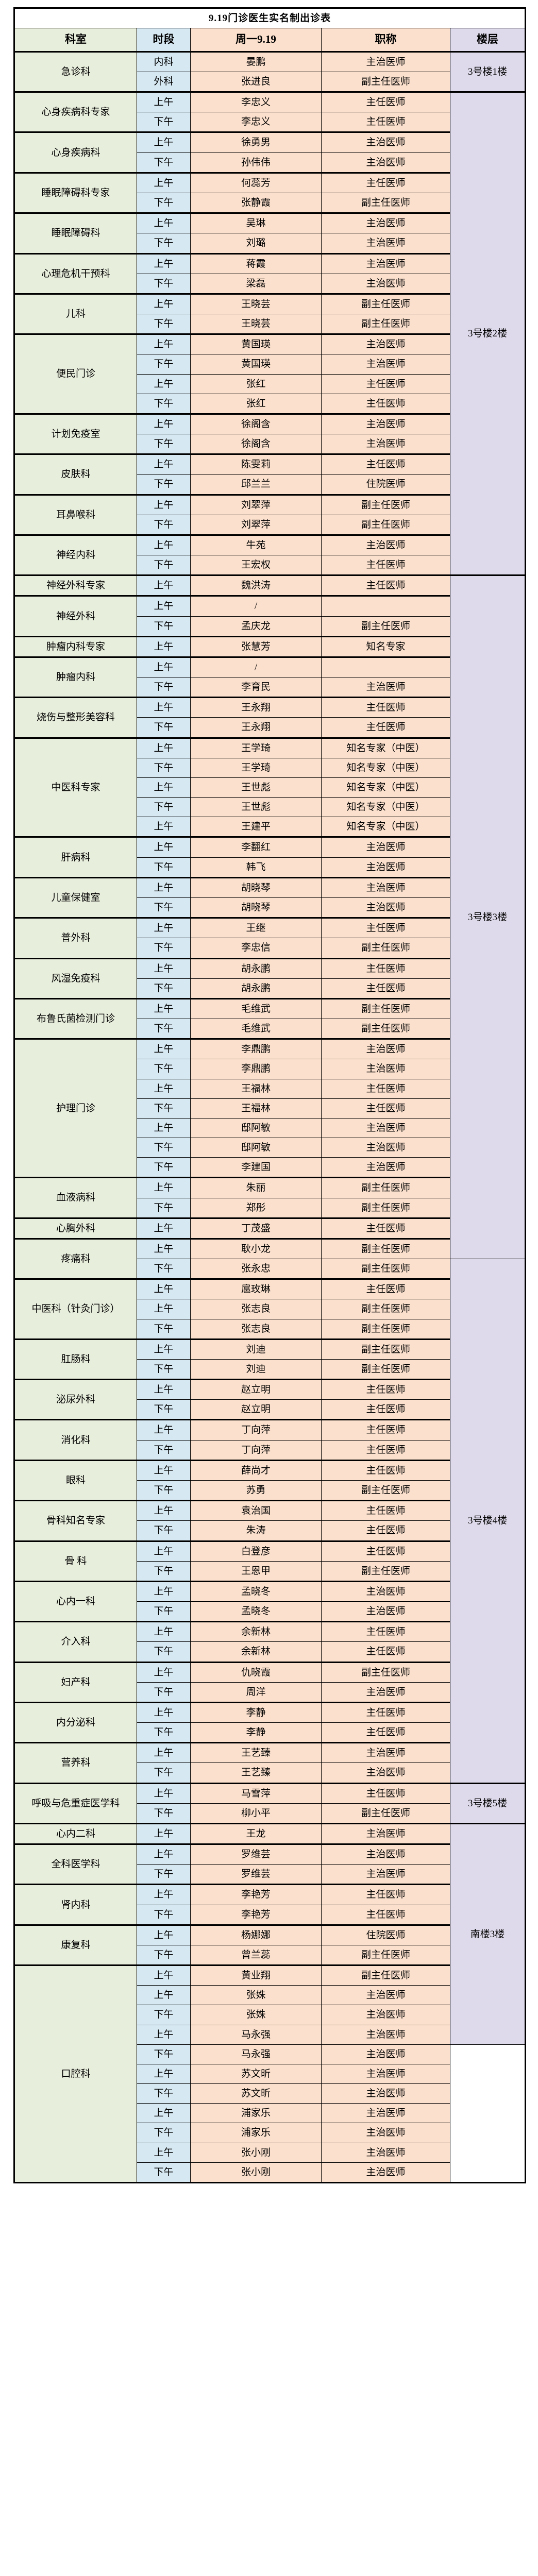 The width and height of the screenshot is (538, 2576). Describe the element at coordinates (164, 82) in the screenshot. I see `time-slot-cell: 外科` at that location.